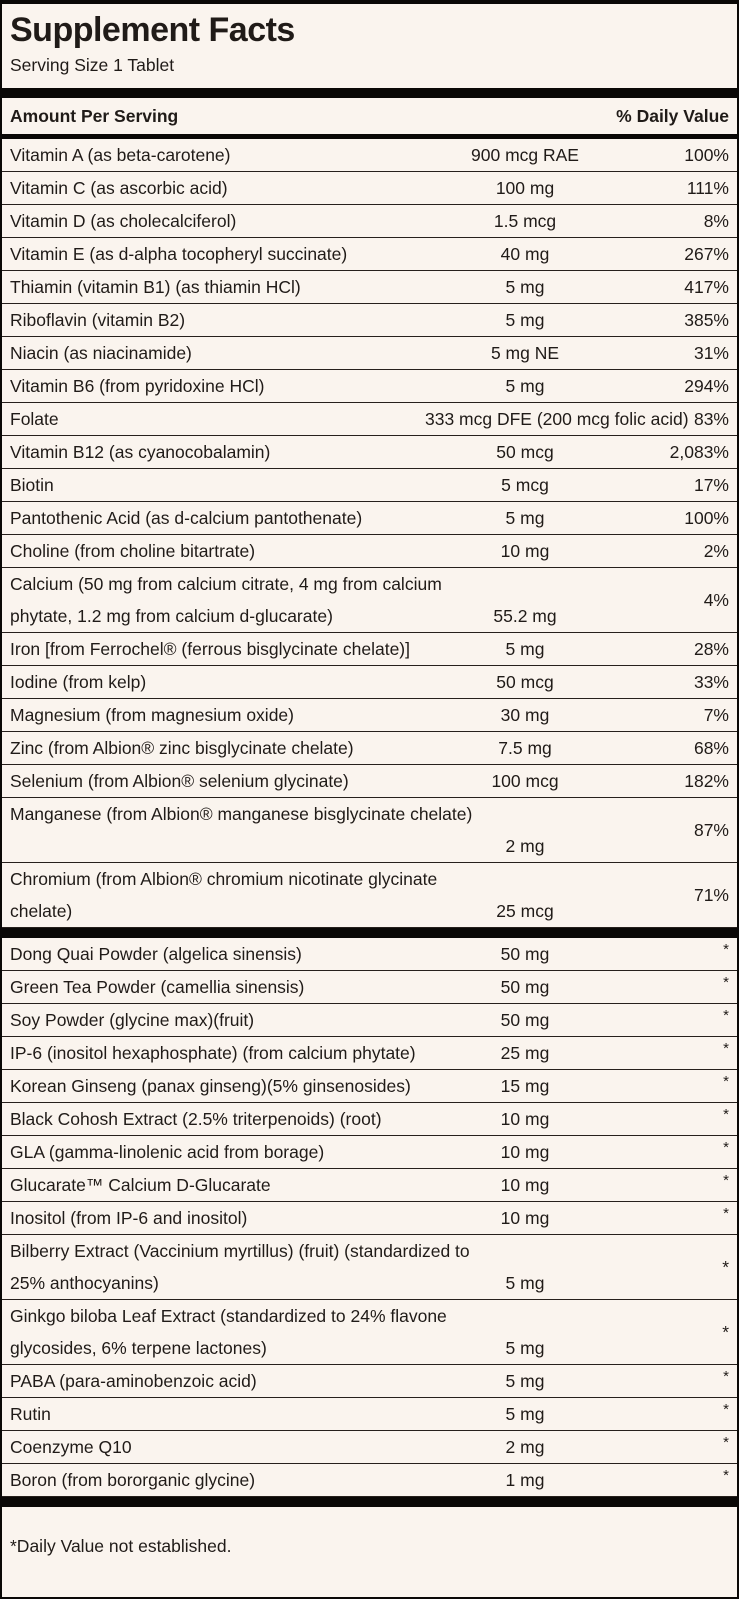  Describe the element at coordinates (92, 65) in the screenshot. I see `serving-size: Serving Size 1 Tablet` at that location.